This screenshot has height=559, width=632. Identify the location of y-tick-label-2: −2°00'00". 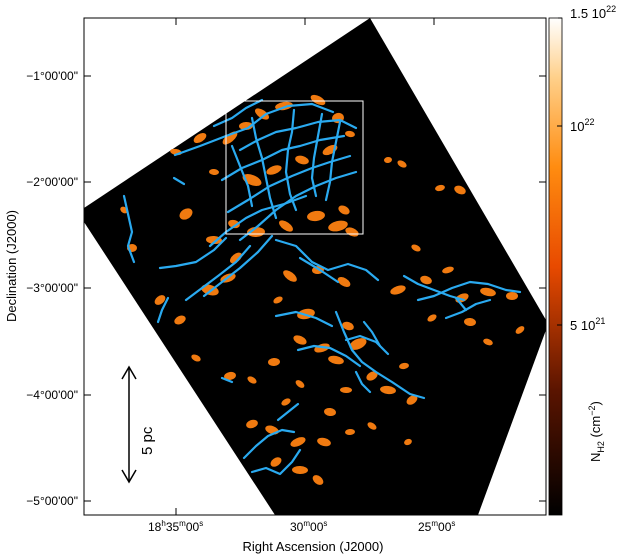
(52, 182).